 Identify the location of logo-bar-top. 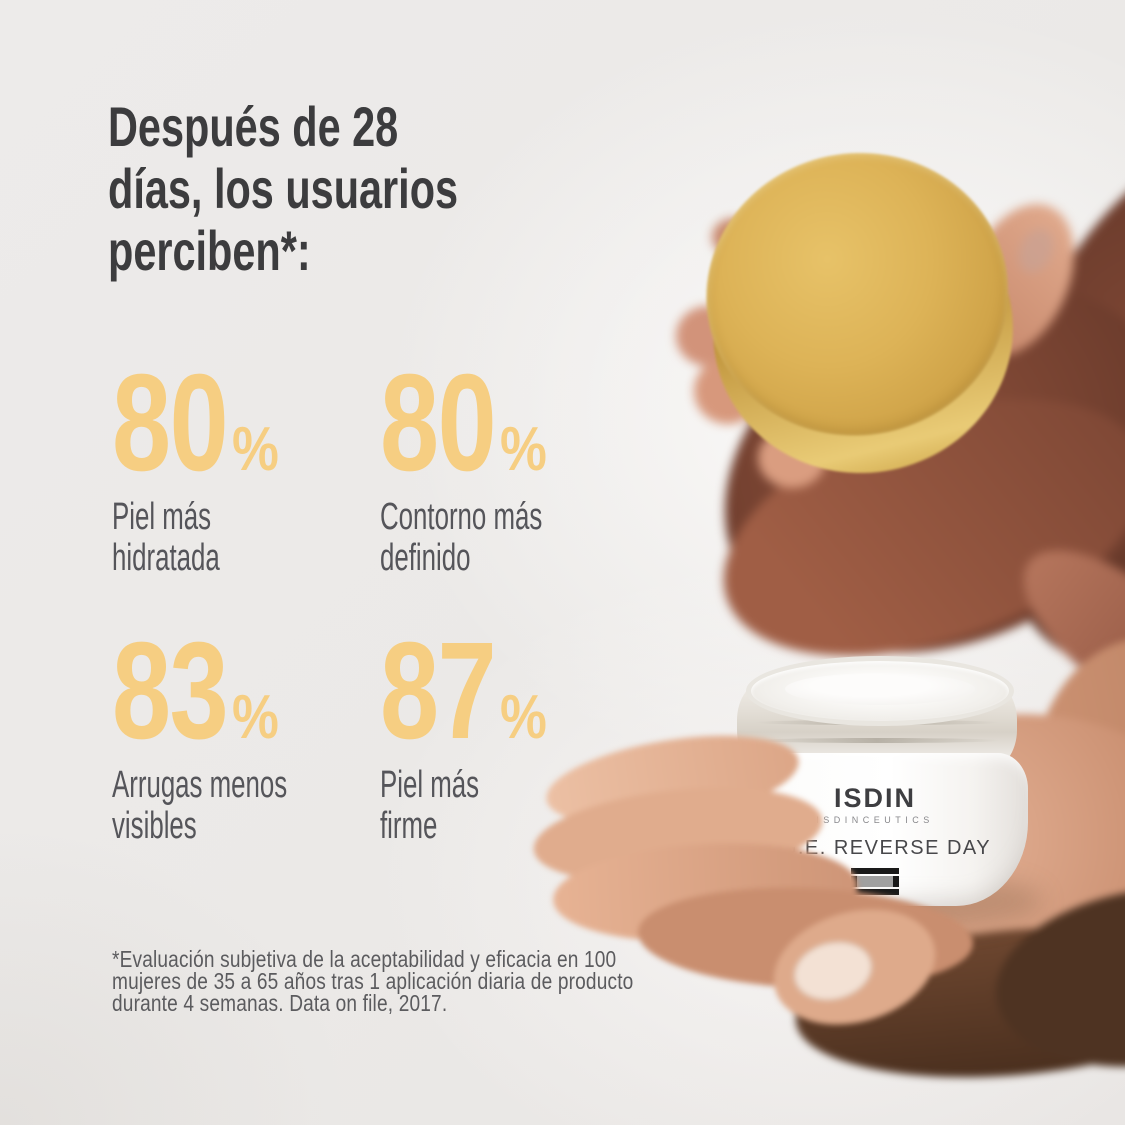
(875, 871).